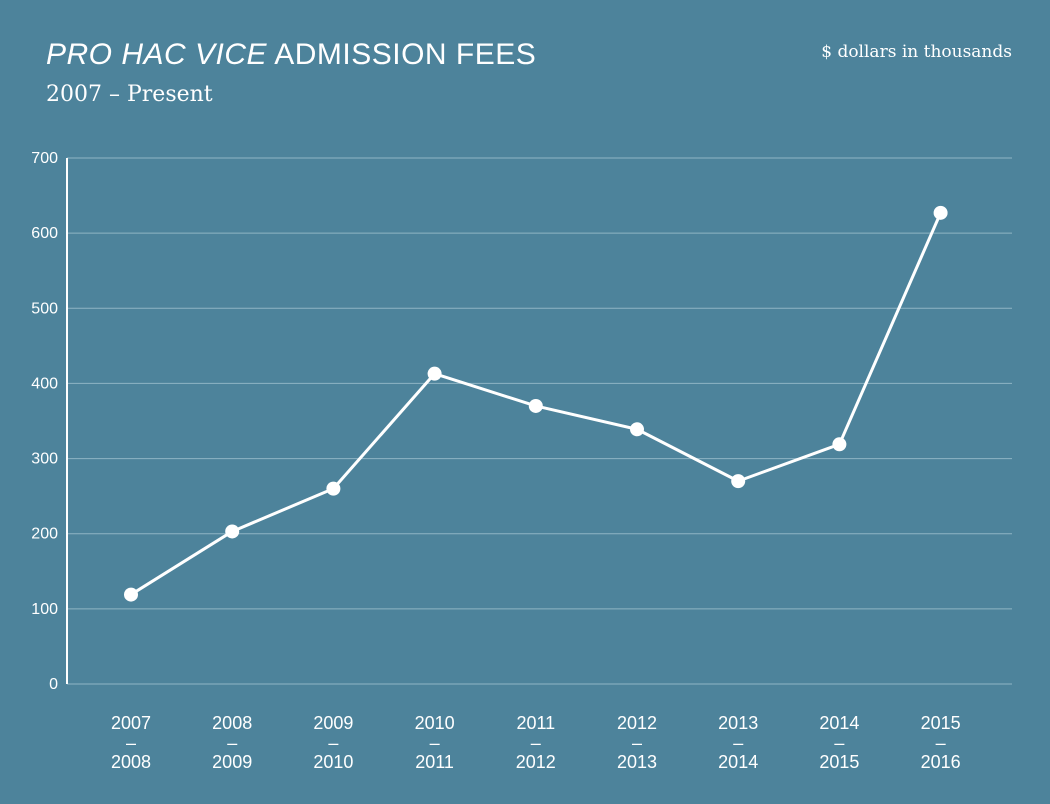 Image resolution: width=1050 pixels, height=804 pixels. Describe the element at coordinates (44, 158) in the screenshot. I see `y-tick-label: 700` at that location.